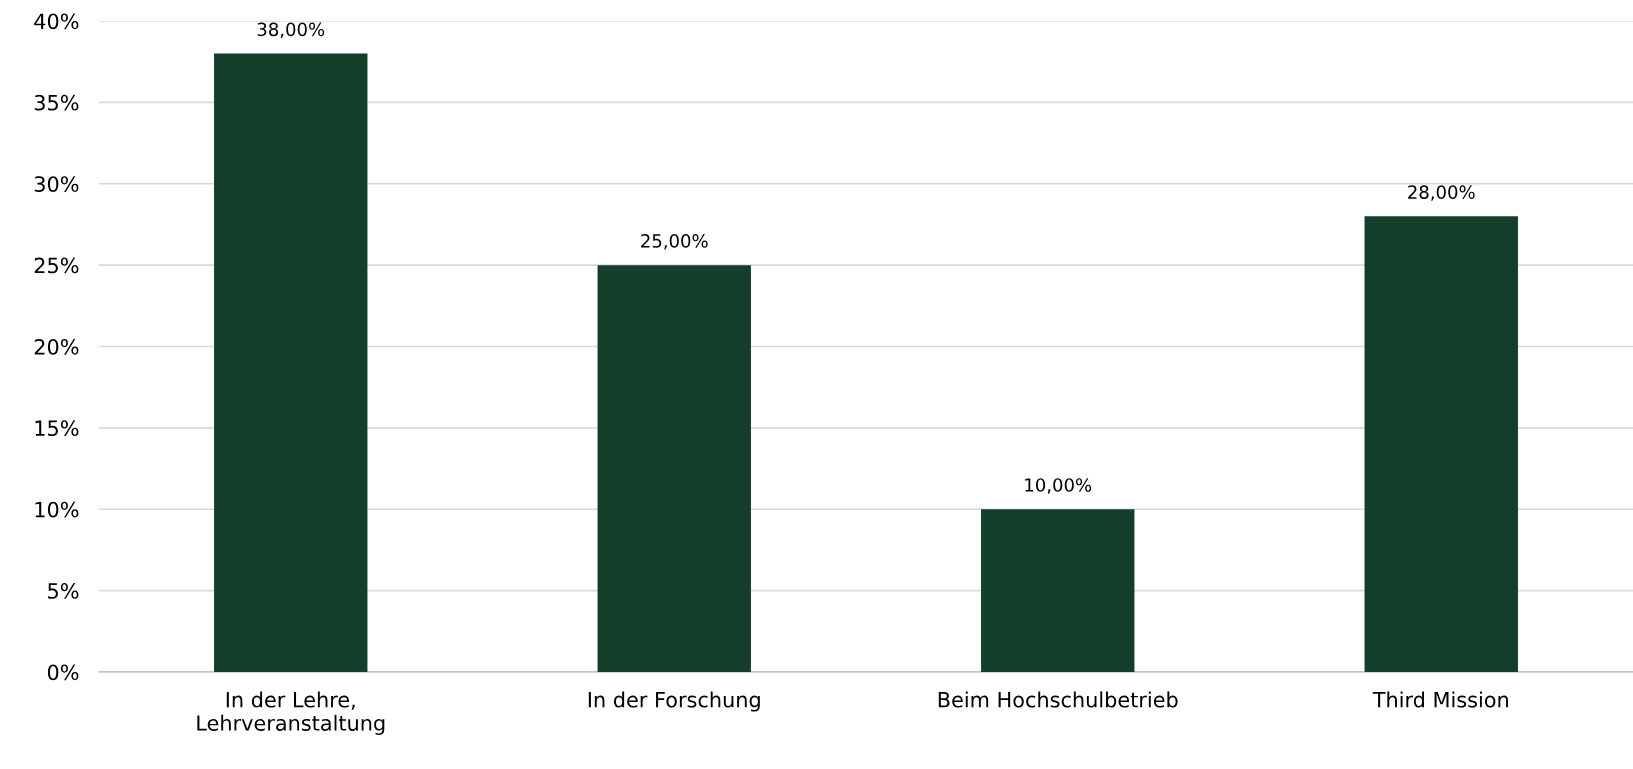  What do you see at coordinates (291, 713) in the screenshot?
I see `x-tick-label: In der Lehre, Lehrveranstaltung` at bounding box center [291, 713].